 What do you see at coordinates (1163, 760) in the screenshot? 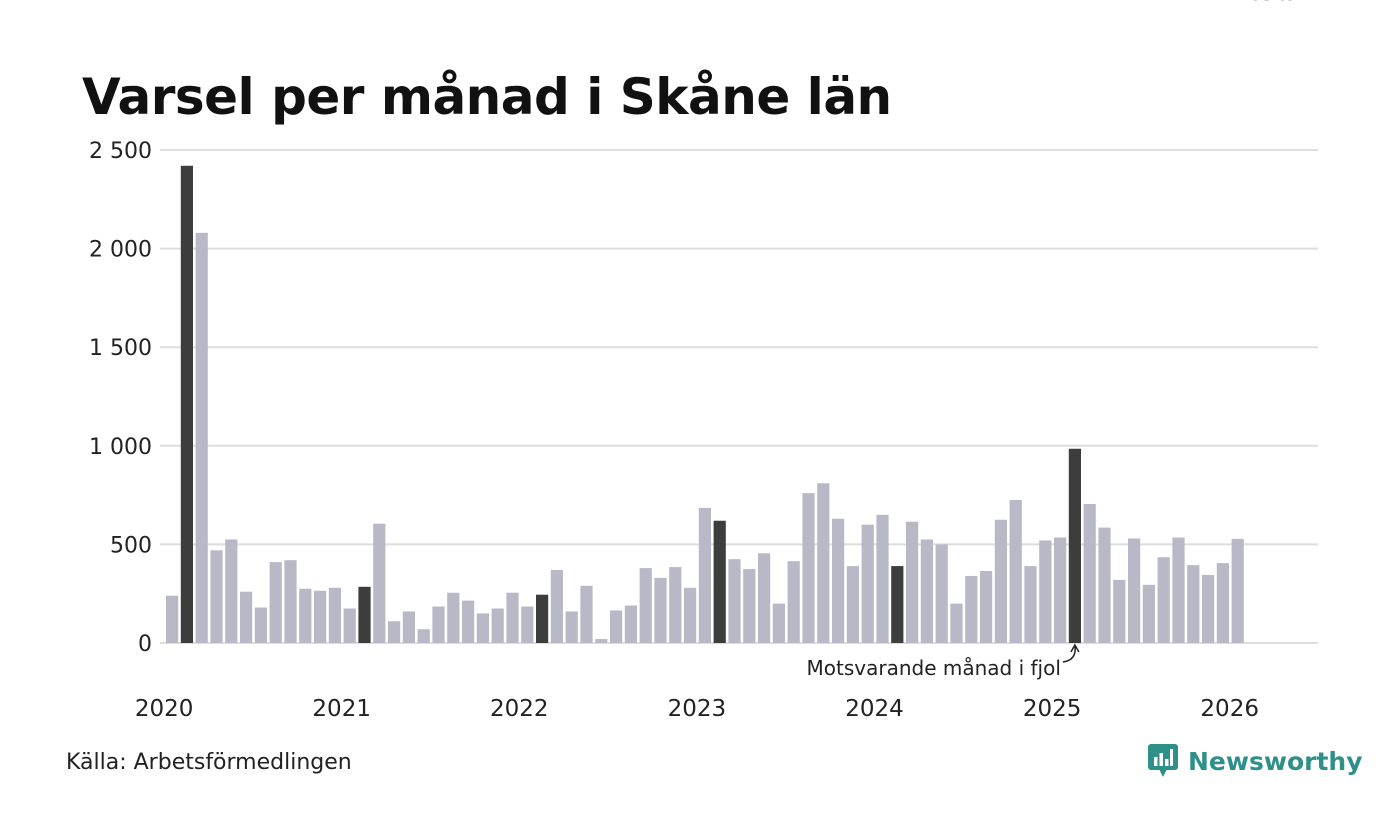
I see `bar-chart-speech-bubble-icon` at bounding box center [1163, 760].